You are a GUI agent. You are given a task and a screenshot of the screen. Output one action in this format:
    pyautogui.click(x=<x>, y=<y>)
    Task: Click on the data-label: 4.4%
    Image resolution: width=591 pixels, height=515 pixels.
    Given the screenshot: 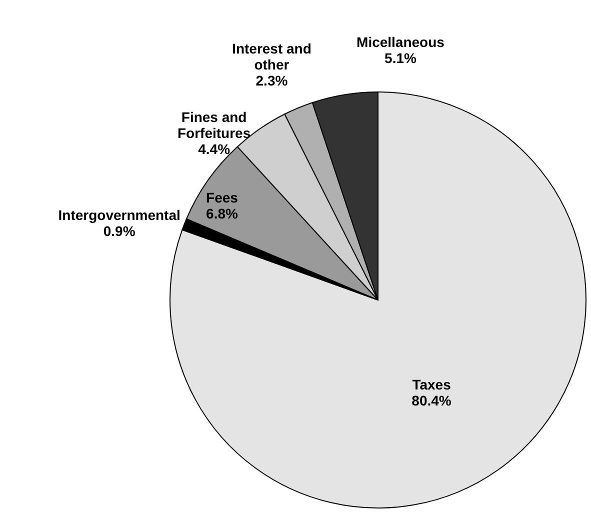 What is the action you would take?
    pyautogui.click(x=214, y=148)
    